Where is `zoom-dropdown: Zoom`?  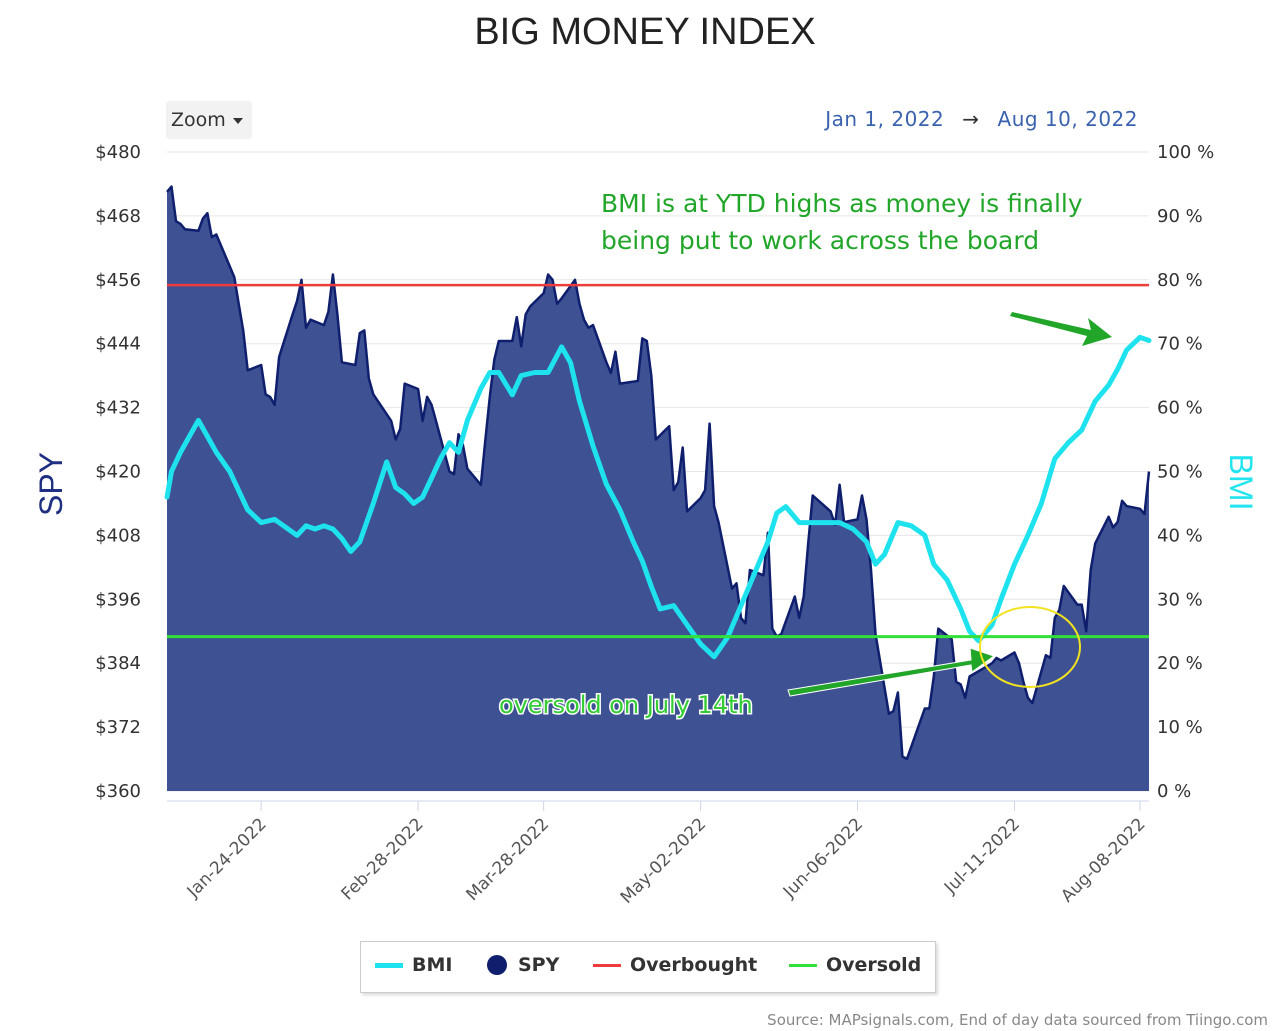 zoom-dropdown: Zoom is located at coordinates (209, 120).